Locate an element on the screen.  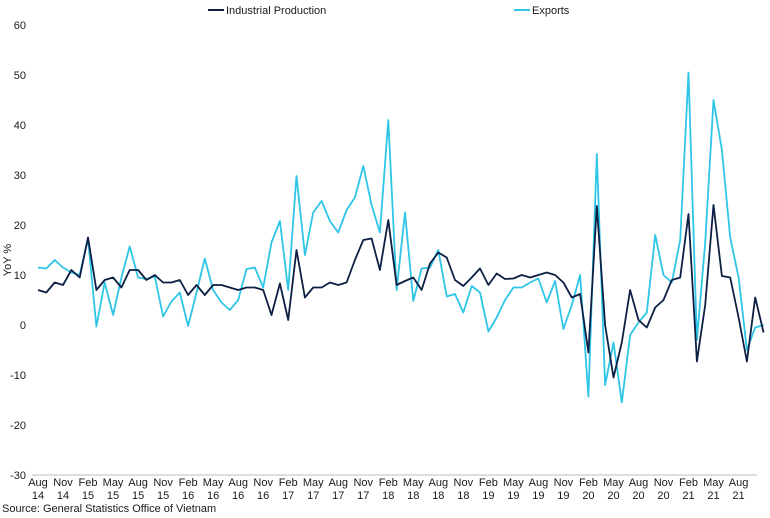
y-tick-label: 20 is located at coordinates (20, 226).